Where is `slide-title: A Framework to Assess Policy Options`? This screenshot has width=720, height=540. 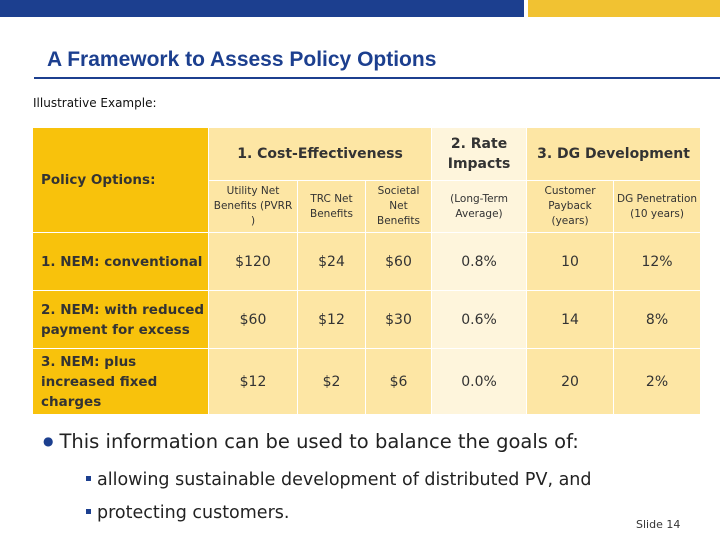 slide-title: A Framework to Assess Policy Options is located at coordinates (242, 59).